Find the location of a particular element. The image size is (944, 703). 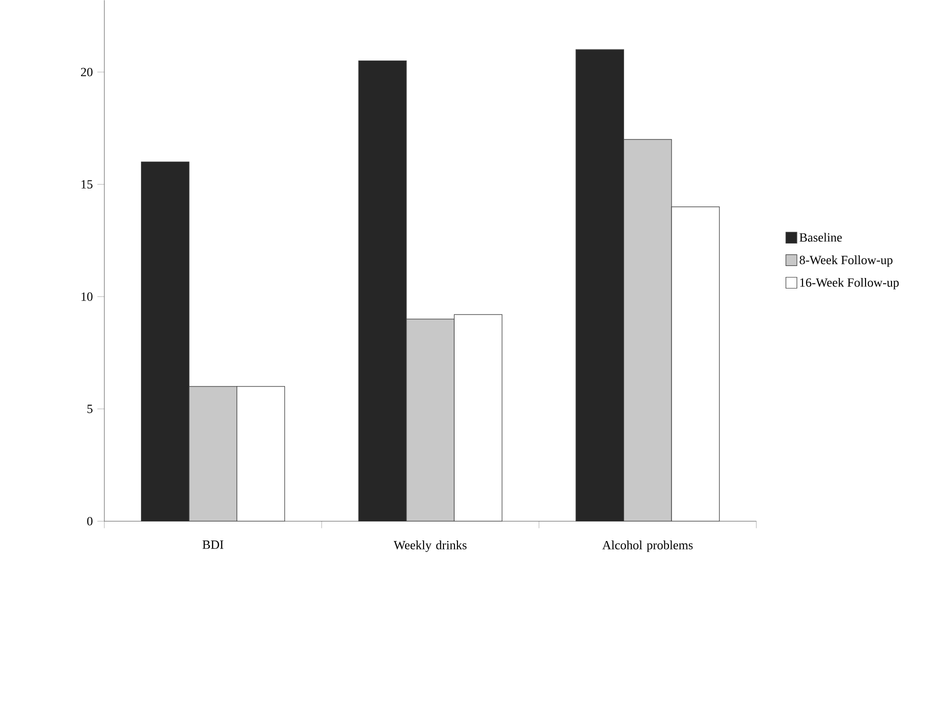

y-tick-label: 0 is located at coordinates (89, 521).